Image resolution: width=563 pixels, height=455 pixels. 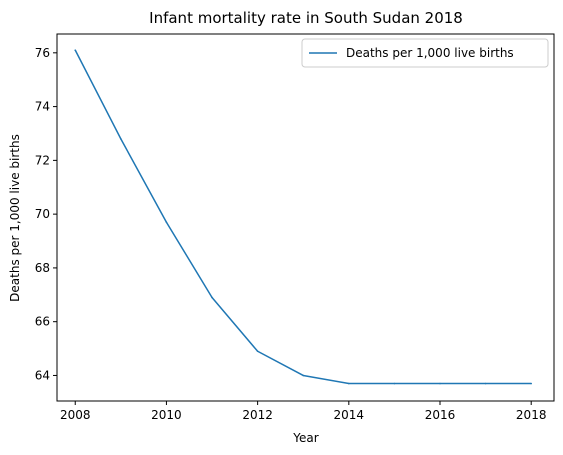 I want to click on x-tick-label: 2016, so click(x=440, y=415).